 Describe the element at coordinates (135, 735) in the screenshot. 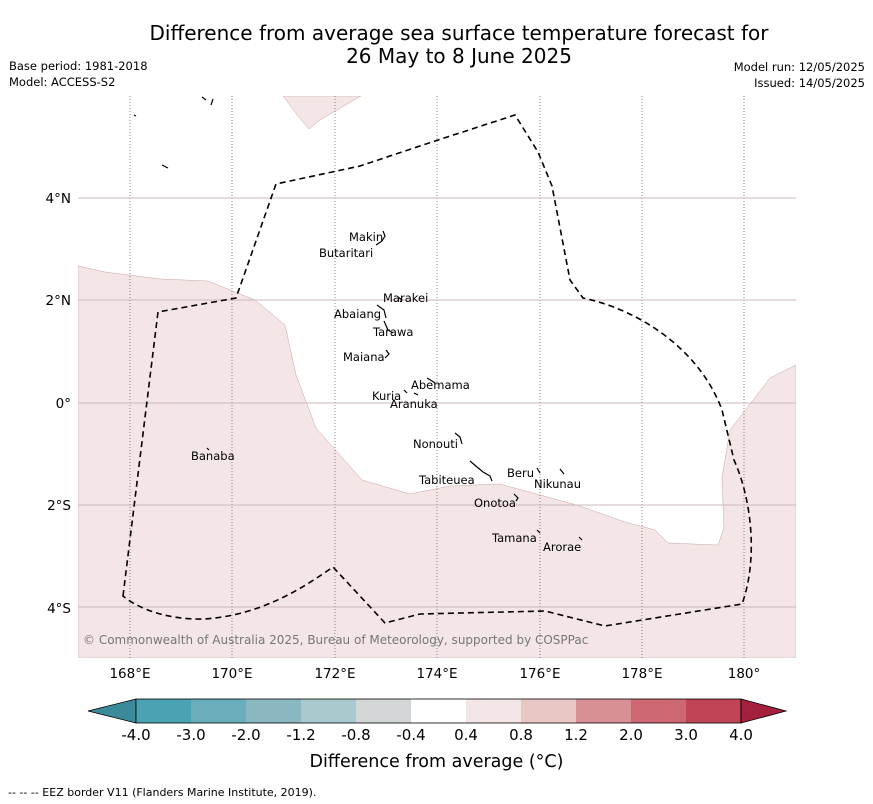

I see `colorbar-tick-label: -4.0` at that location.